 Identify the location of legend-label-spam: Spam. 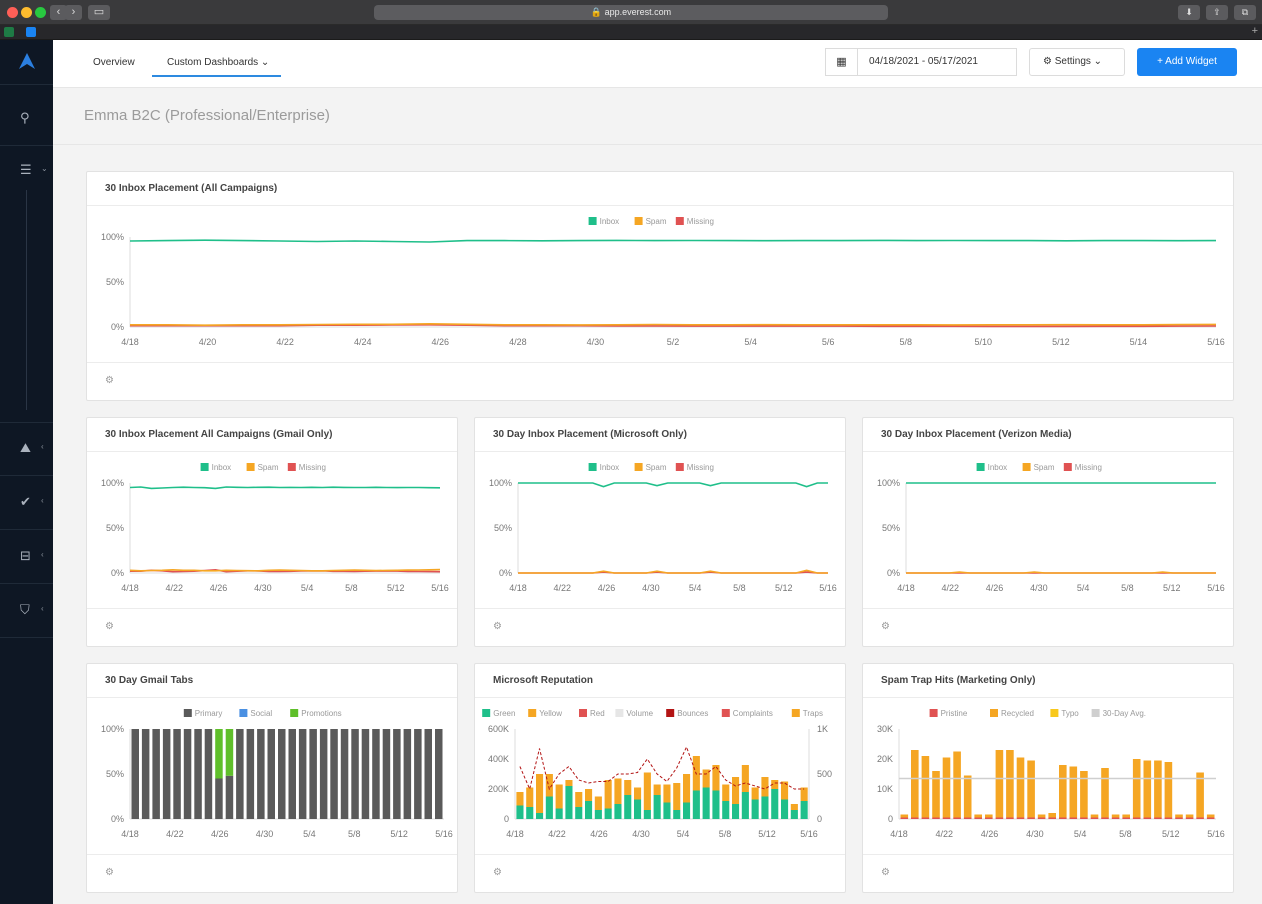
(656, 467).